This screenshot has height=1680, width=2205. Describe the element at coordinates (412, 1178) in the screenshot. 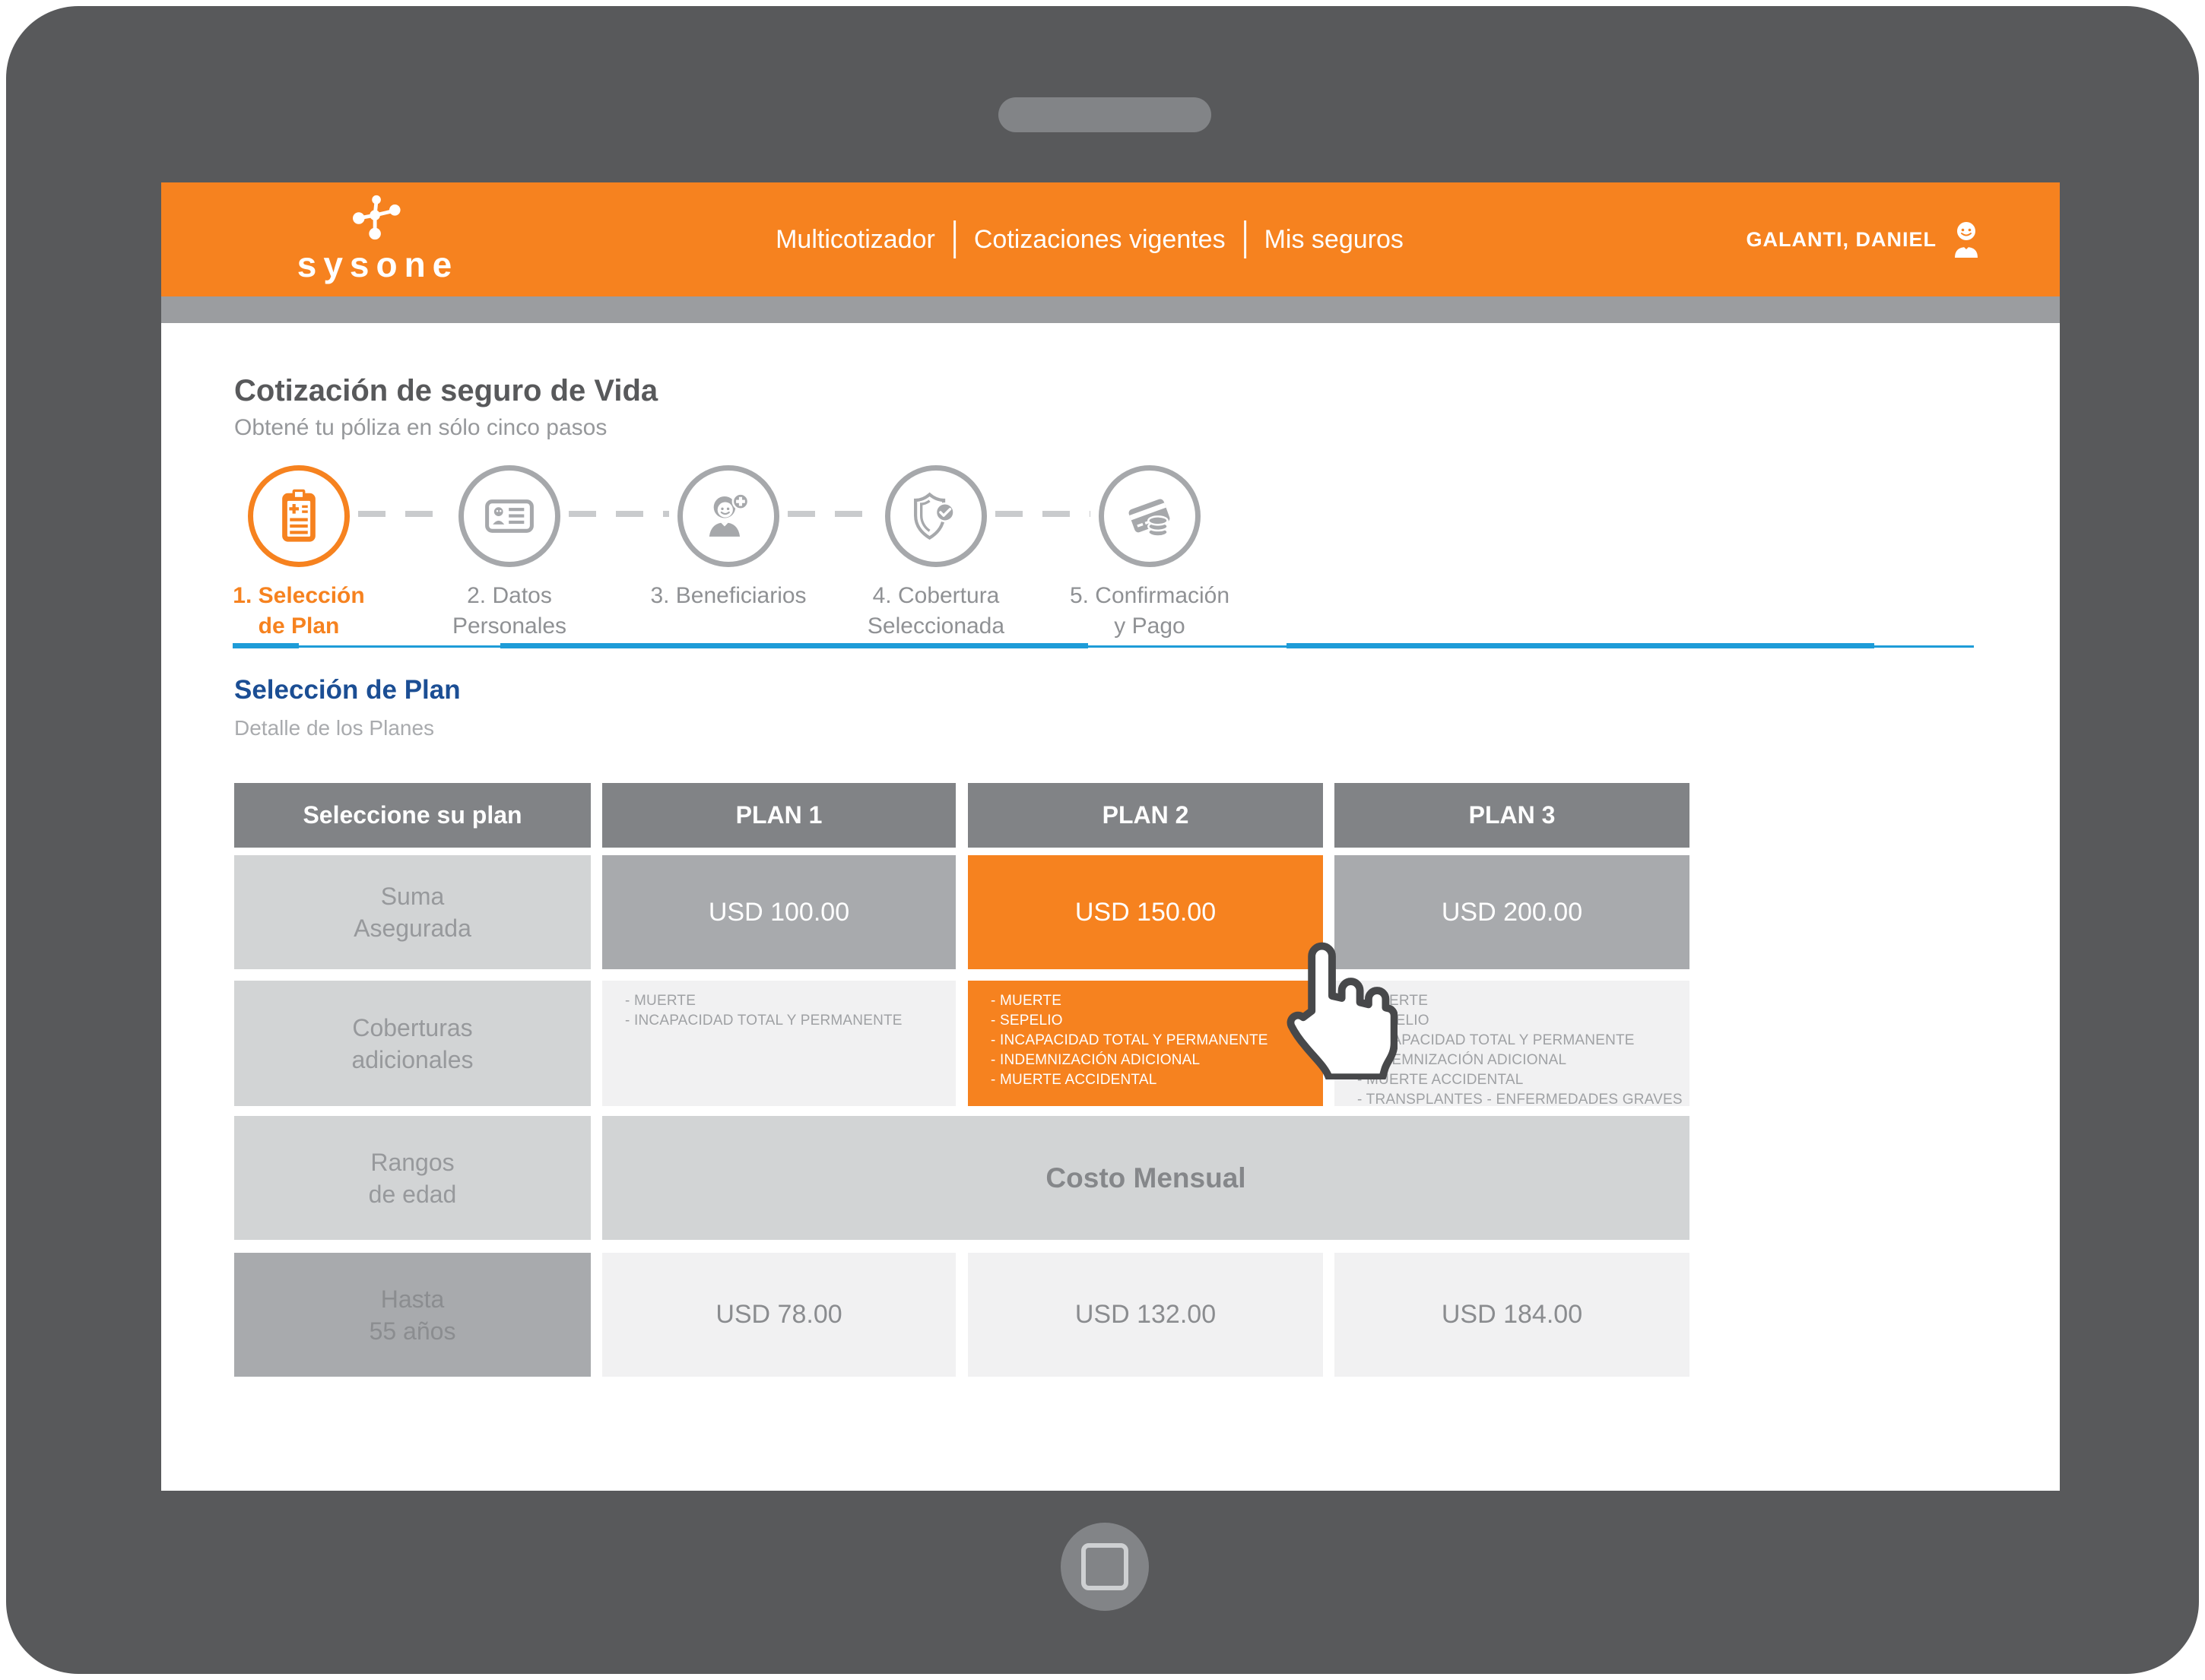

I see `row-label-rangos-edad: Rangos de edad` at that location.